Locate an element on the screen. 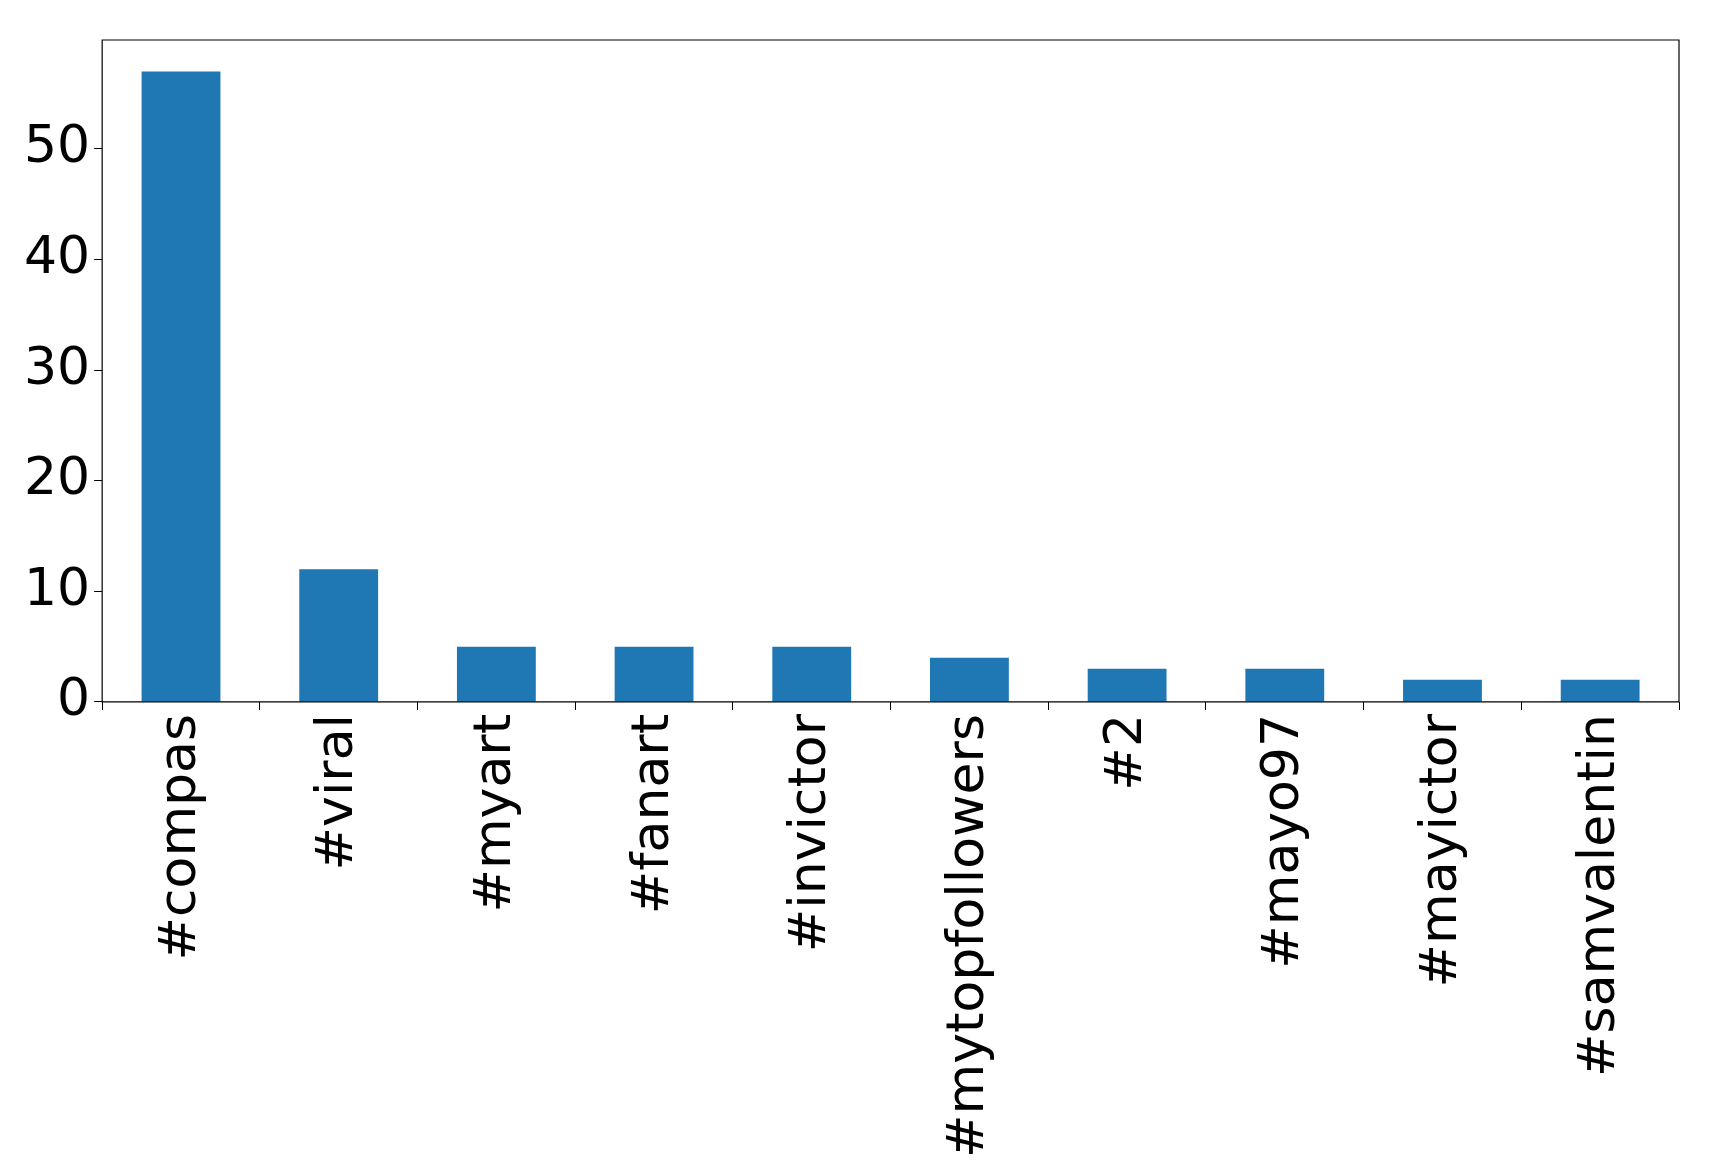  y-tick-label: 30 is located at coordinates (57, 365).